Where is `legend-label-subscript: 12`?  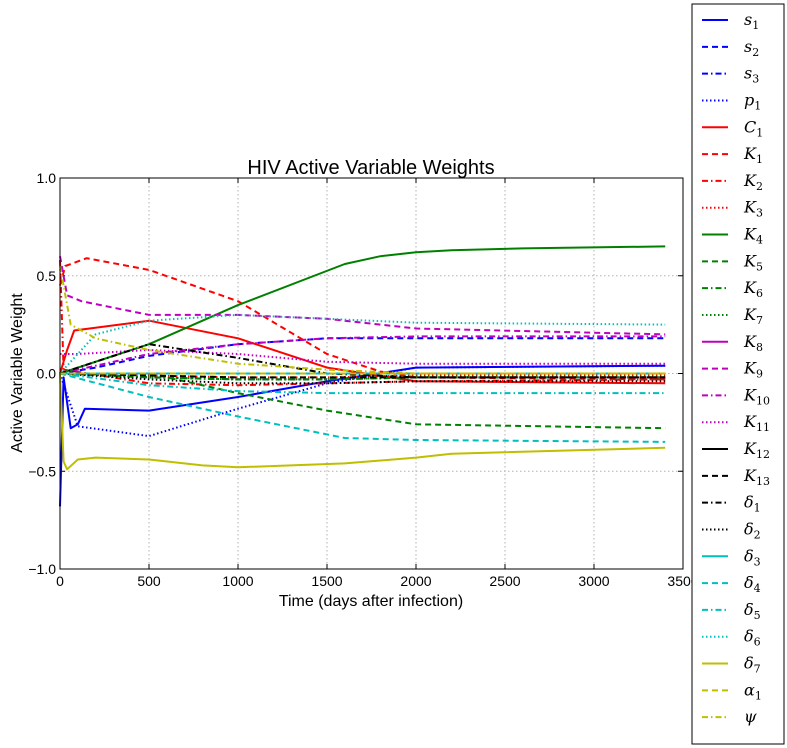 legend-label-subscript: 12 is located at coordinates (763, 454).